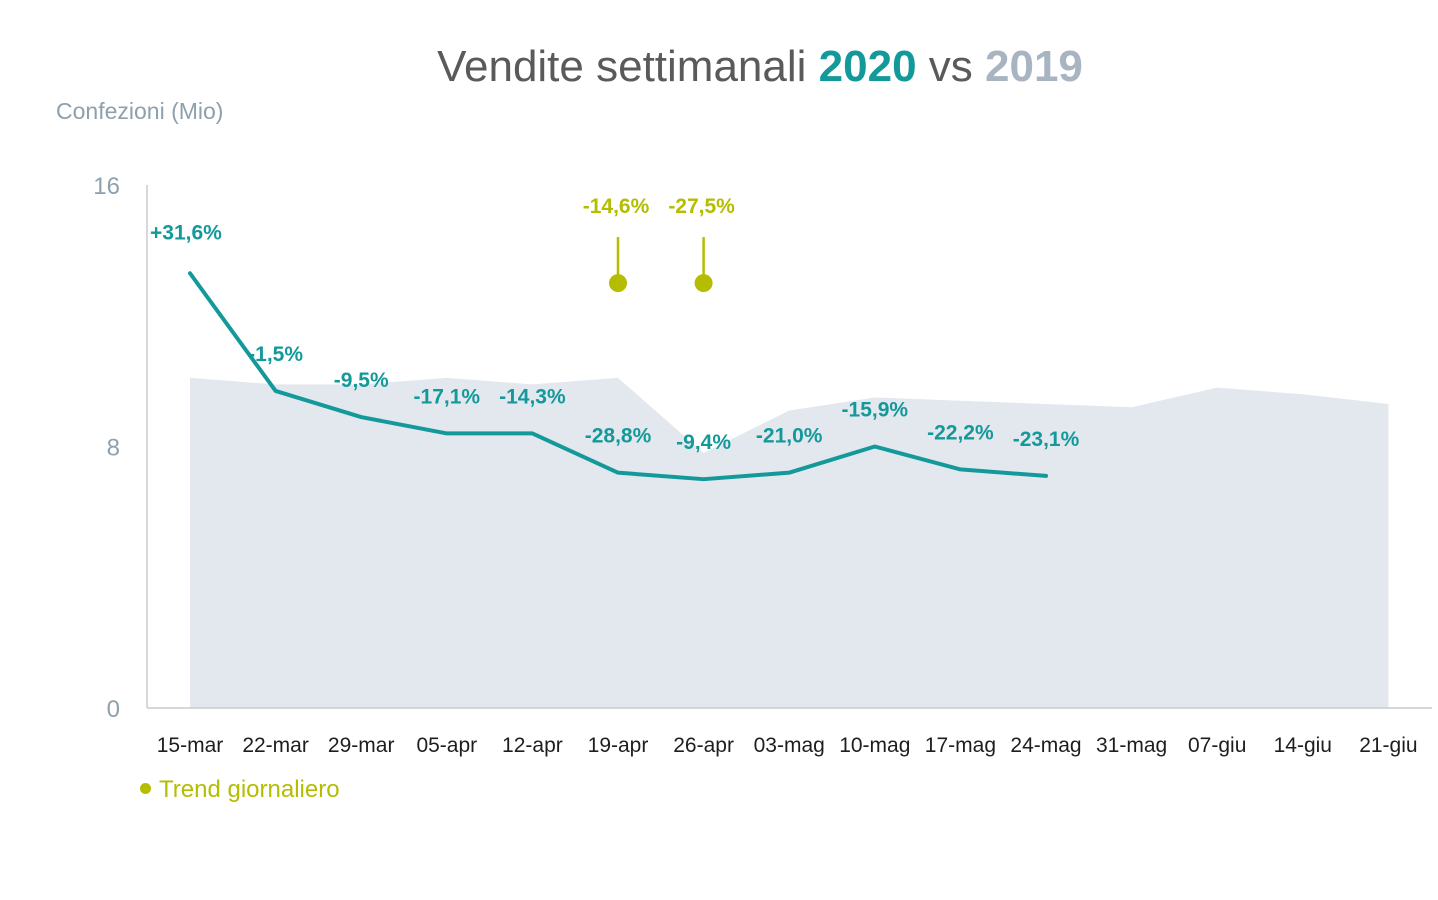 This screenshot has height=900, width=1438. I want to click on data-label: -15,9%, so click(875, 410).